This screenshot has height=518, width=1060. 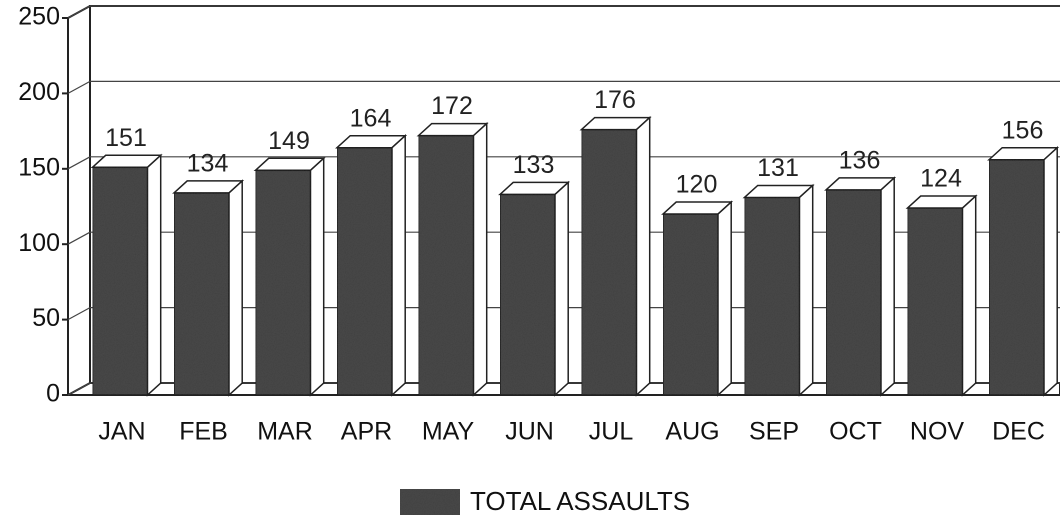 I want to click on y-tick-label: 150, so click(x=39, y=167).